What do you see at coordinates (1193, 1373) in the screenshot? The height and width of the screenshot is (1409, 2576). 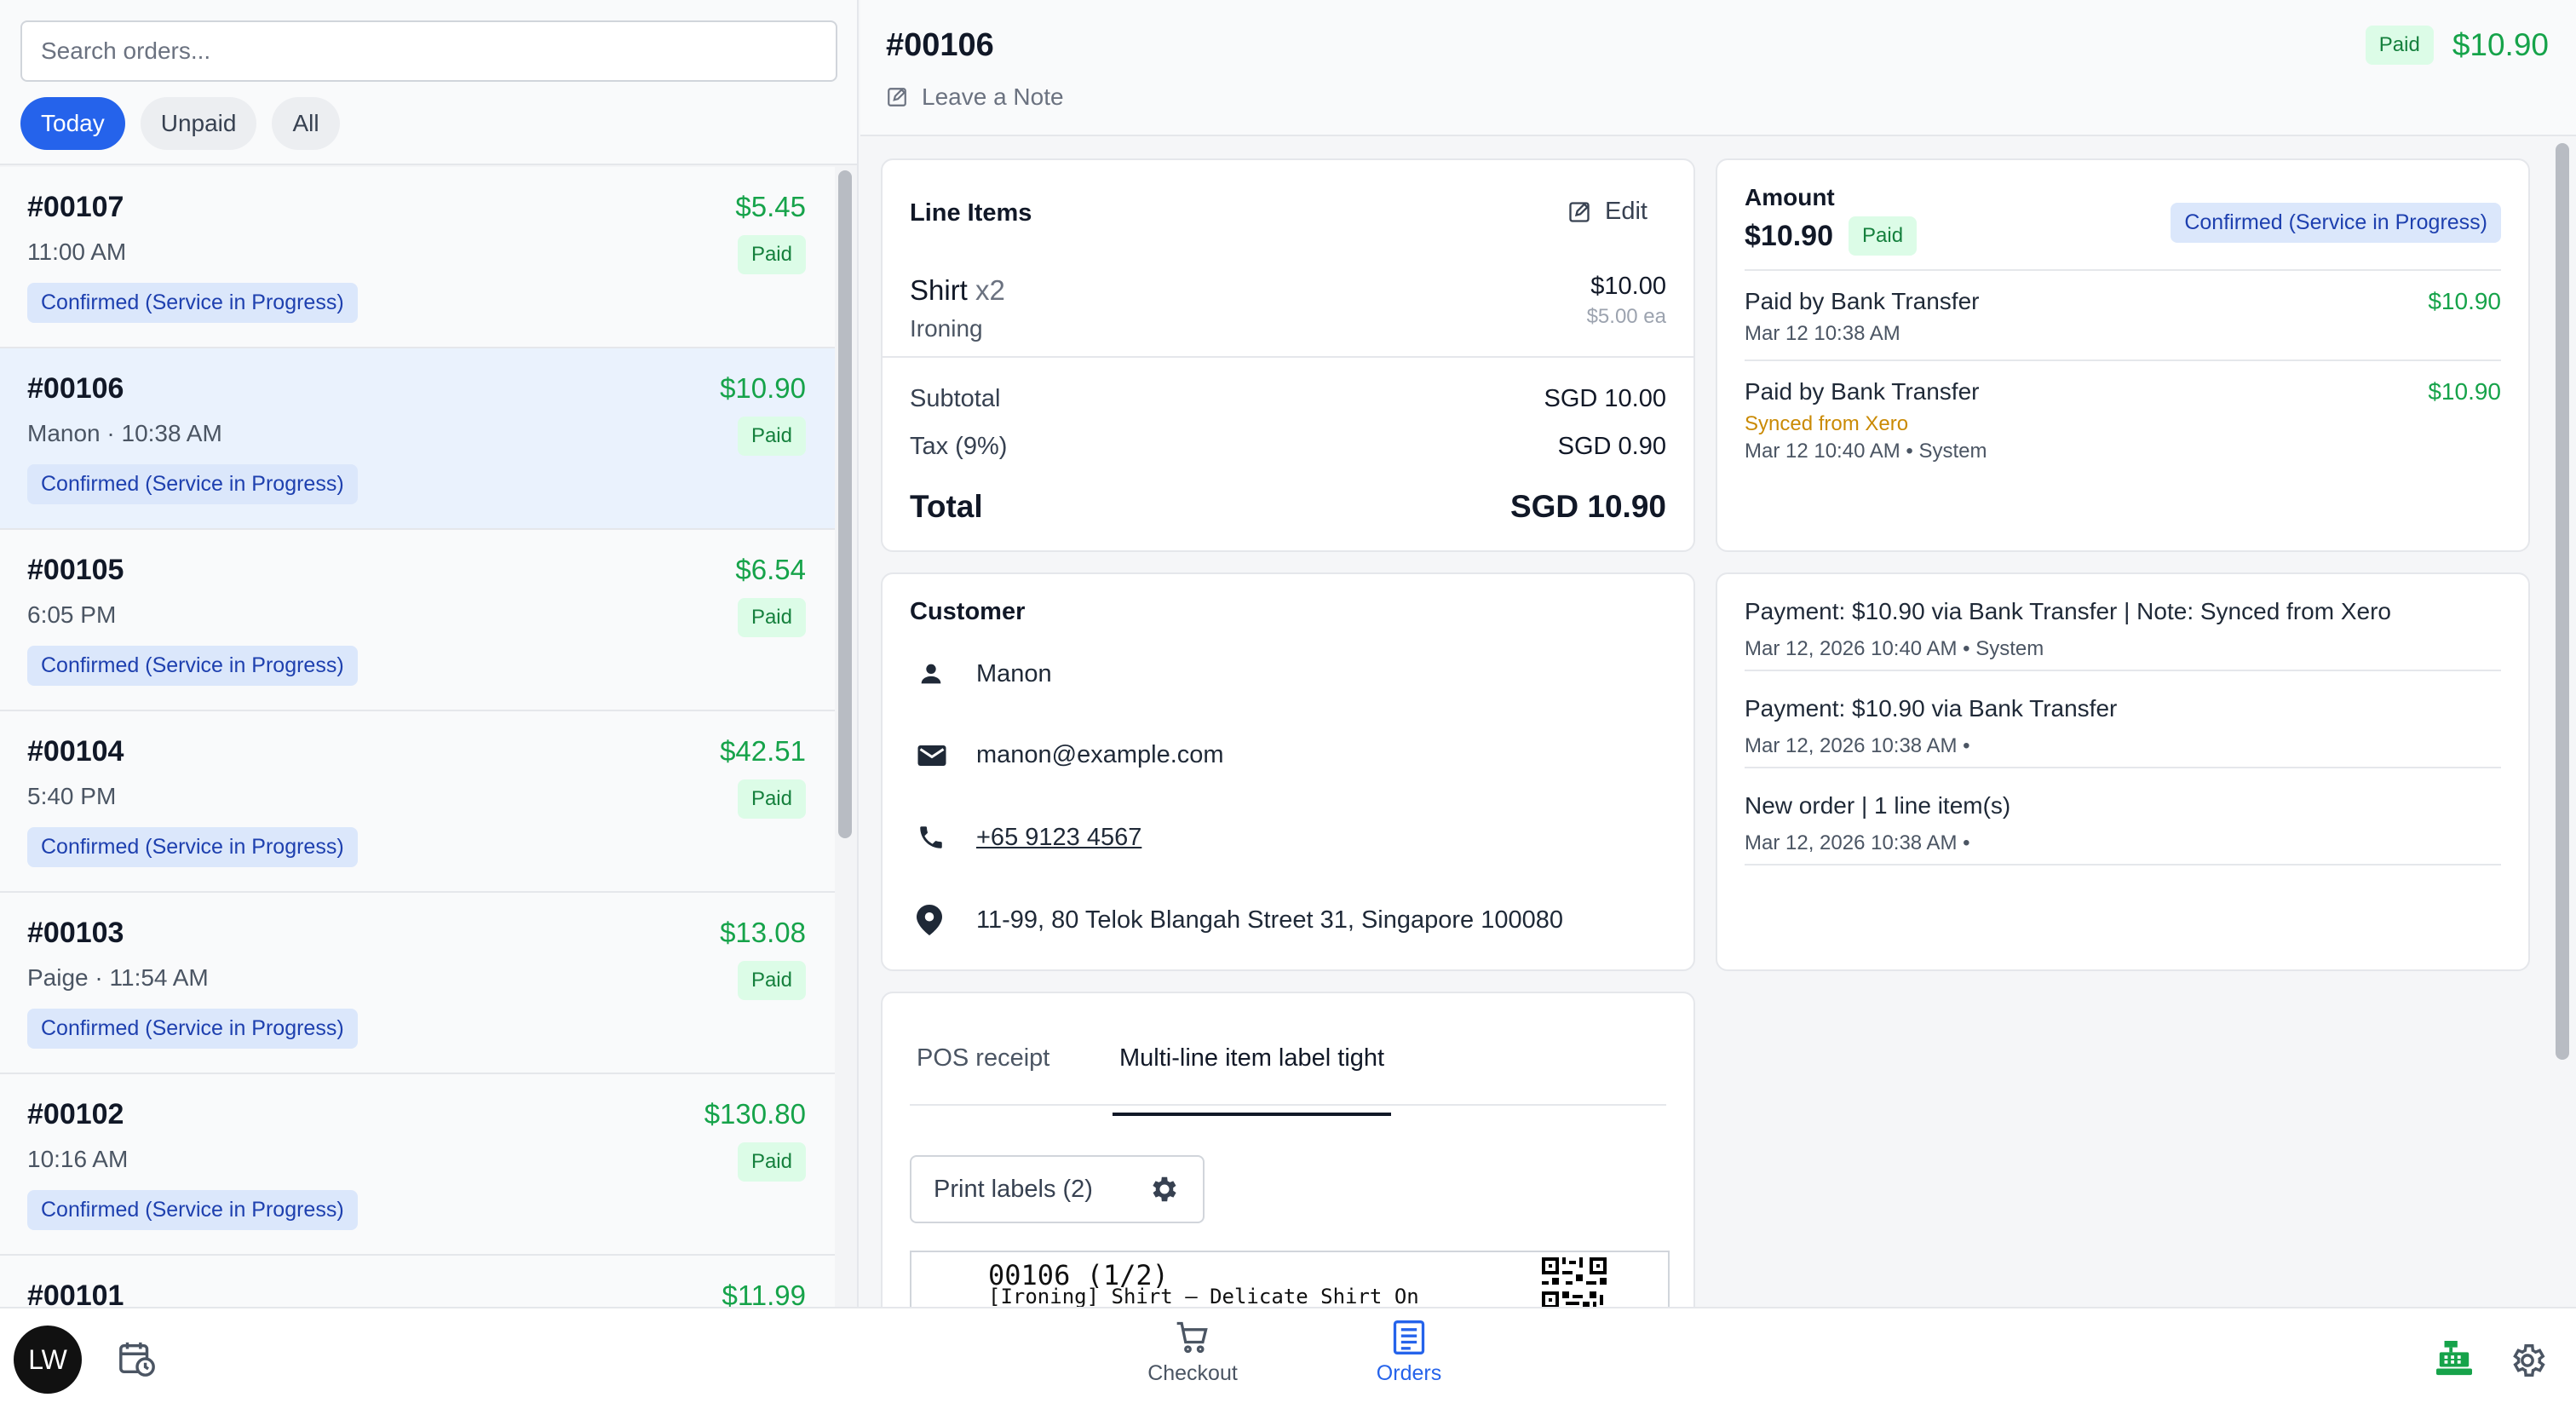 I see `nav-checkout-label: Checkout` at bounding box center [1193, 1373].